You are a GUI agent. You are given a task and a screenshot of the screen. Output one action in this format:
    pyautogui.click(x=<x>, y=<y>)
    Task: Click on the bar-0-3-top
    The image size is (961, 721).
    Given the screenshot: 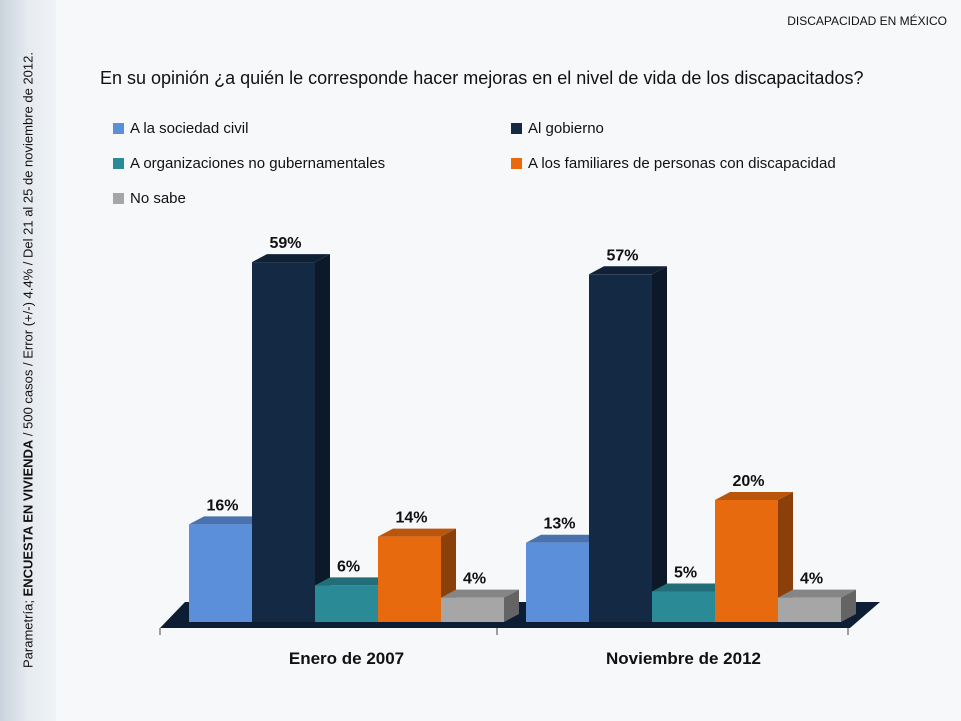 What is the action you would take?
    pyautogui.click(x=417, y=532)
    